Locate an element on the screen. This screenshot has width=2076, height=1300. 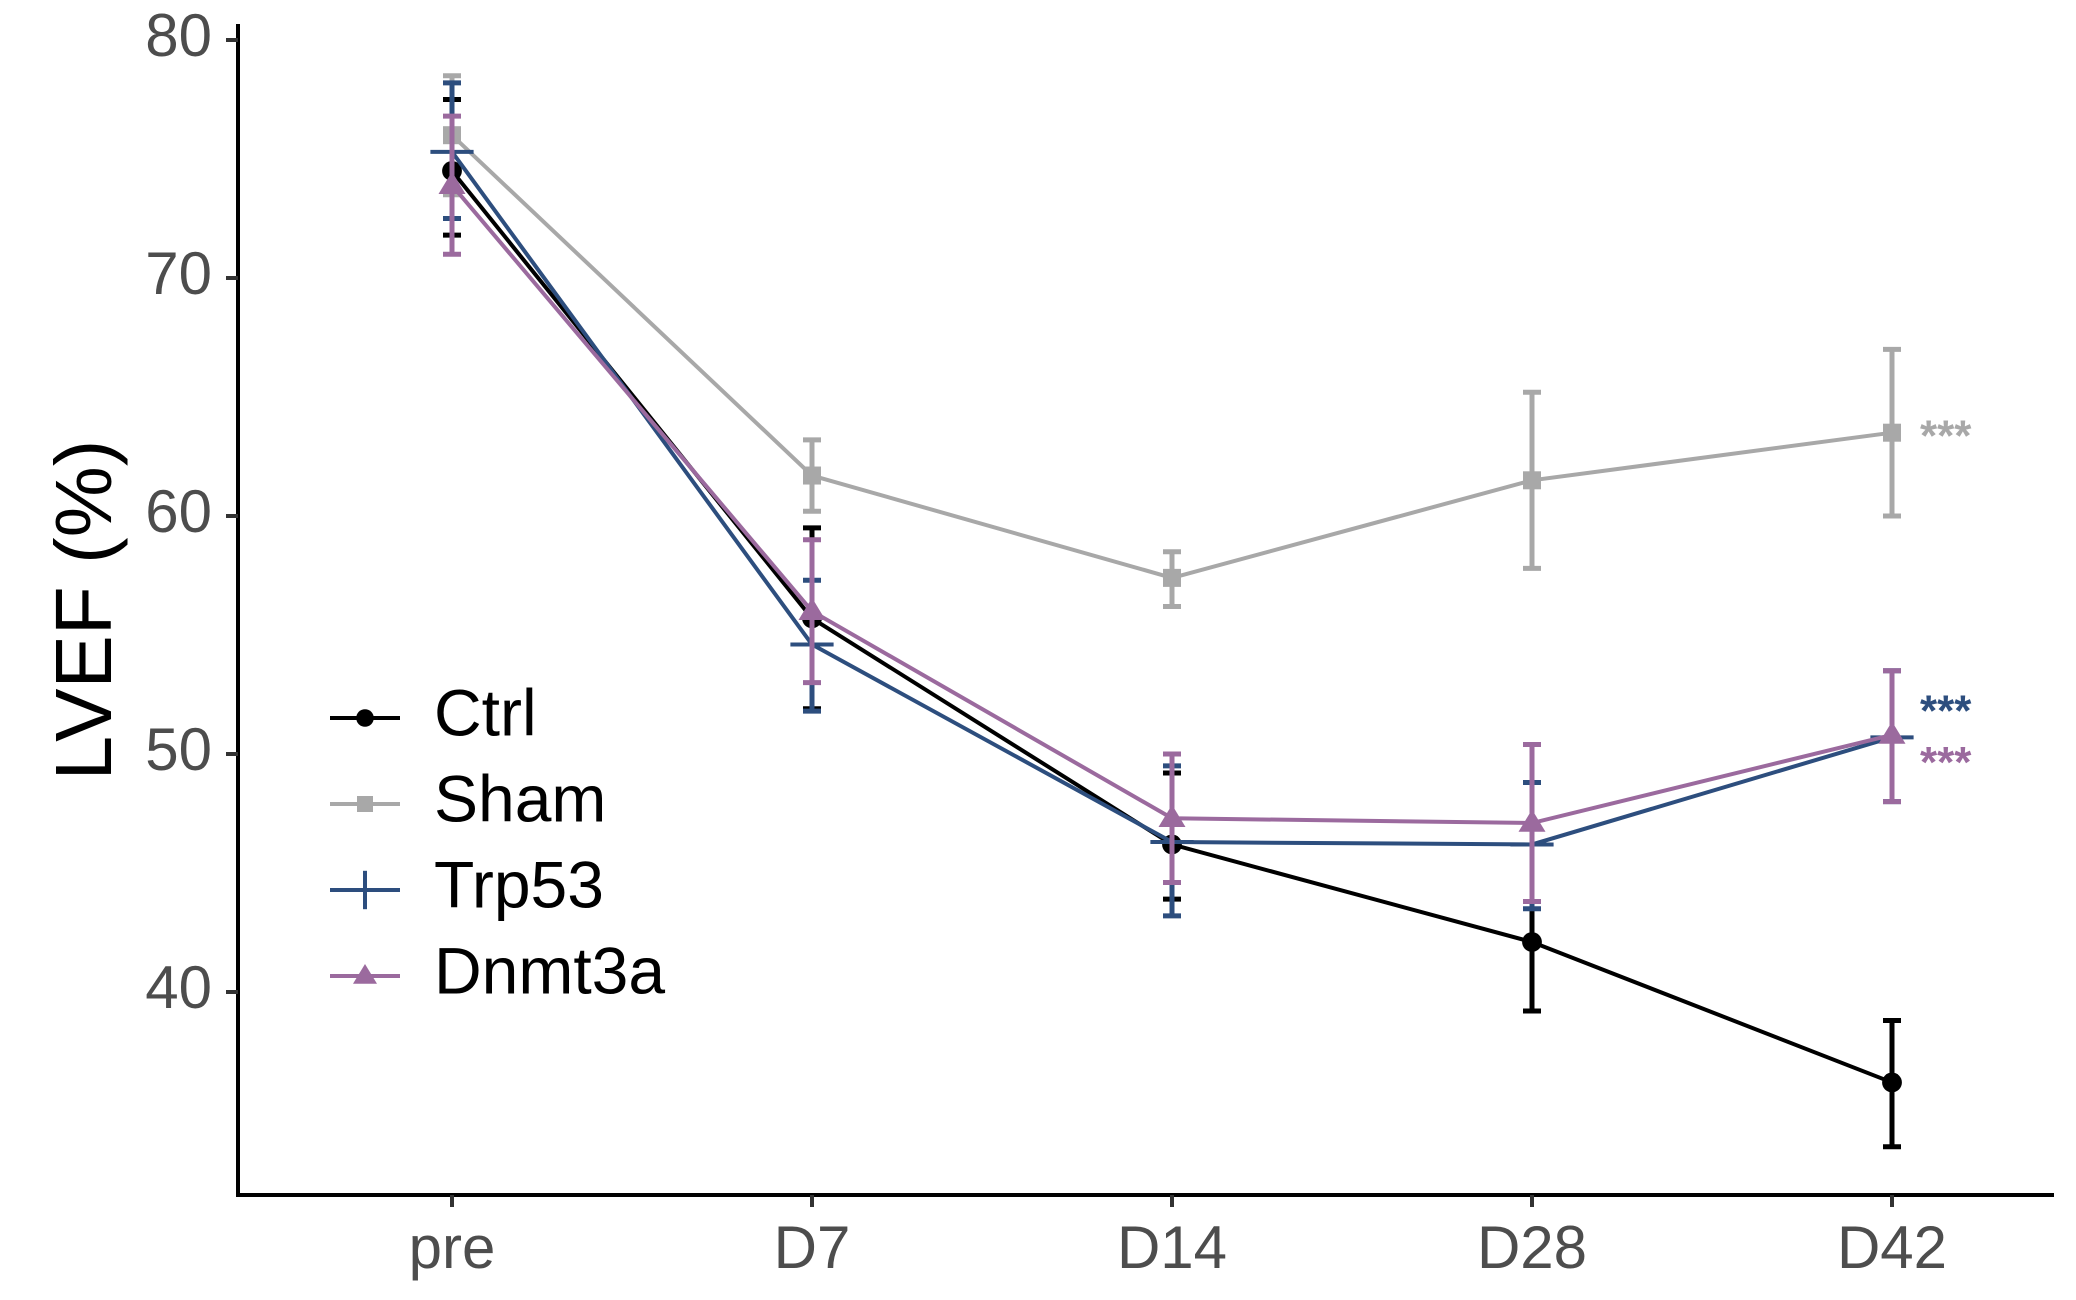
point-dnmt3a-D14 is located at coordinates (1172, 816).